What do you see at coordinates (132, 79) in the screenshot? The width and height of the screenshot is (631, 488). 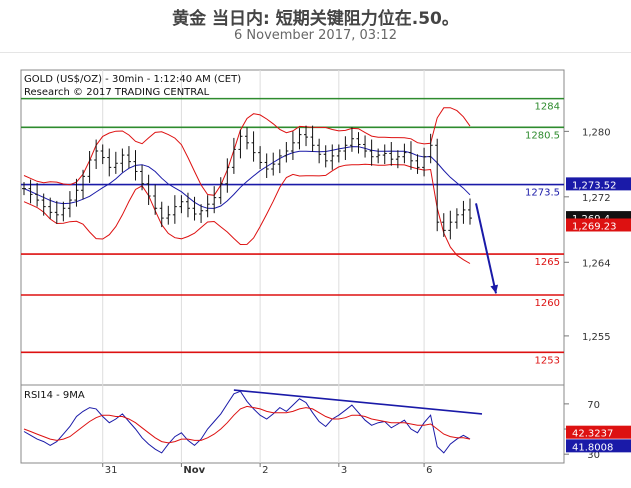 I see `price-panel-title: GOLD (US$/OZ) - 30min - 1:12:40 AM (CET)` at bounding box center [132, 79].